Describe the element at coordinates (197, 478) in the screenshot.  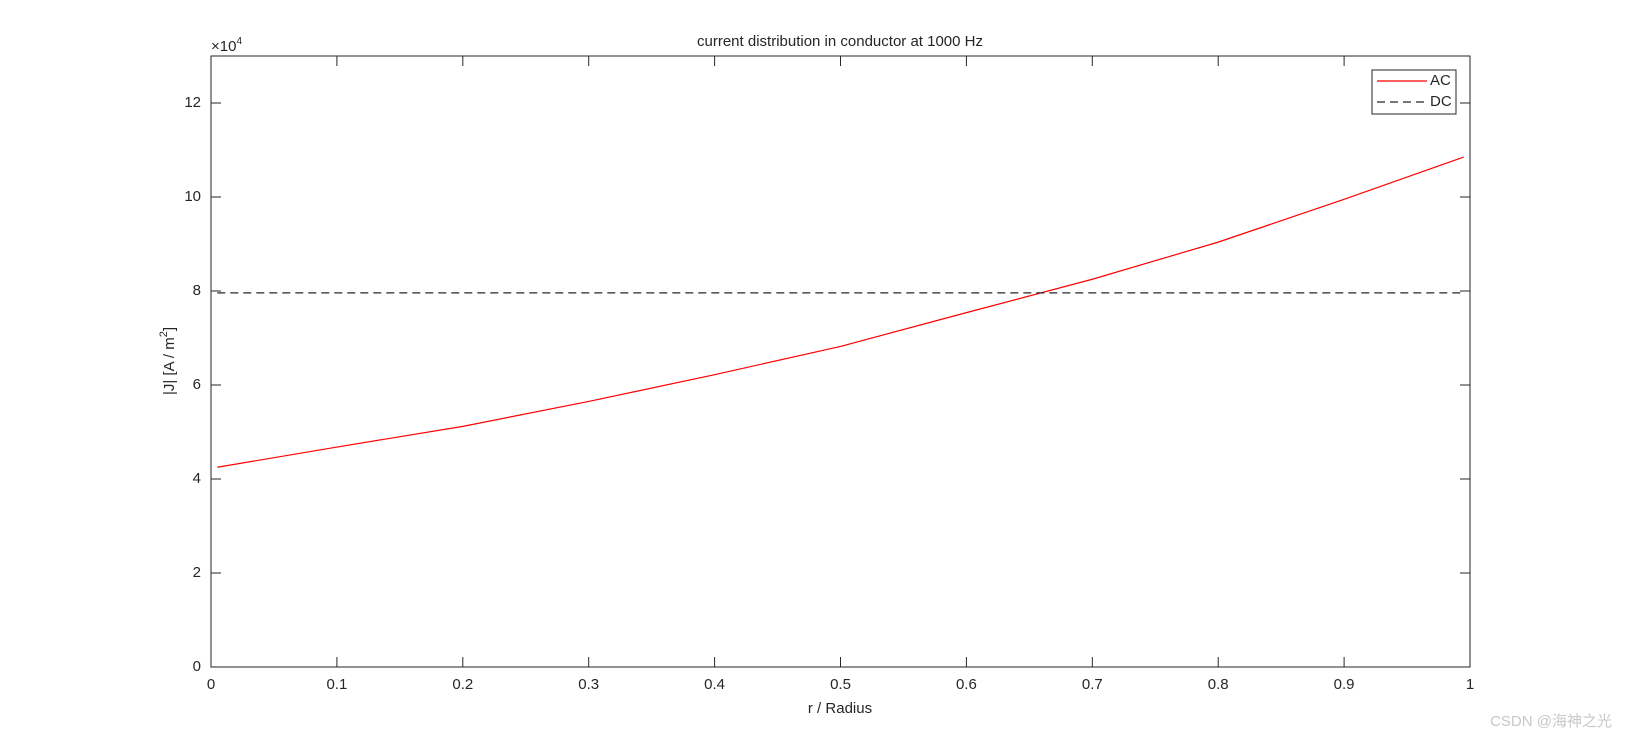
I see `y-tick-label: 4` at that location.